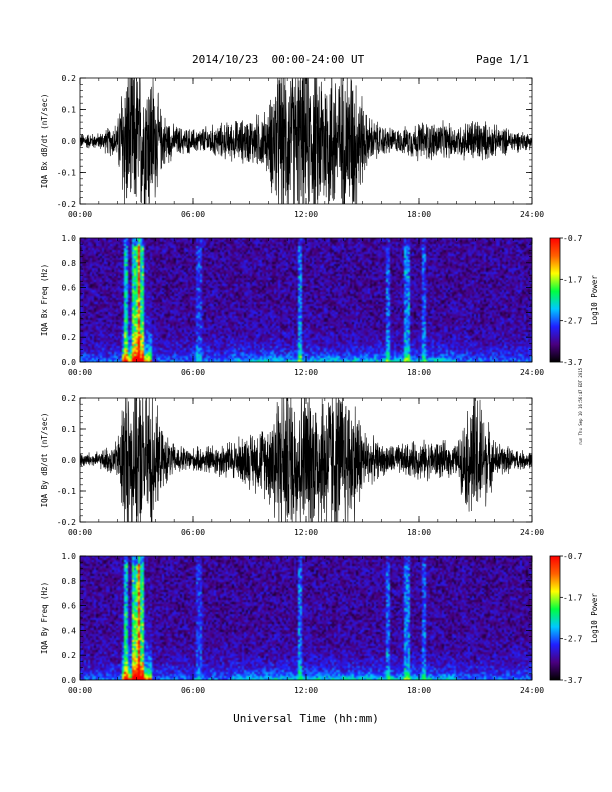 The height and width of the screenshot is (792, 612). What do you see at coordinates (44, 460) in the screenshot?
I see `y-axis-label: IQA By dB/dt (nT/sec)` at bounding box center [44, 460].